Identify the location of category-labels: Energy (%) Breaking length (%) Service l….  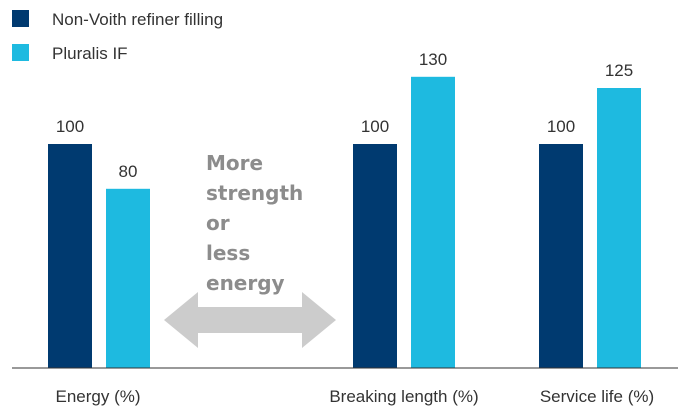
(354, 396).